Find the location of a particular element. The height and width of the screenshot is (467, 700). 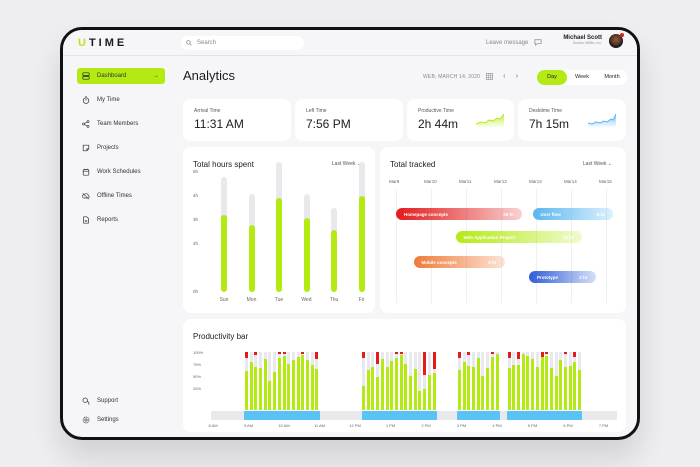

arrow-right-icon: → is located at coordinates (156, 76).